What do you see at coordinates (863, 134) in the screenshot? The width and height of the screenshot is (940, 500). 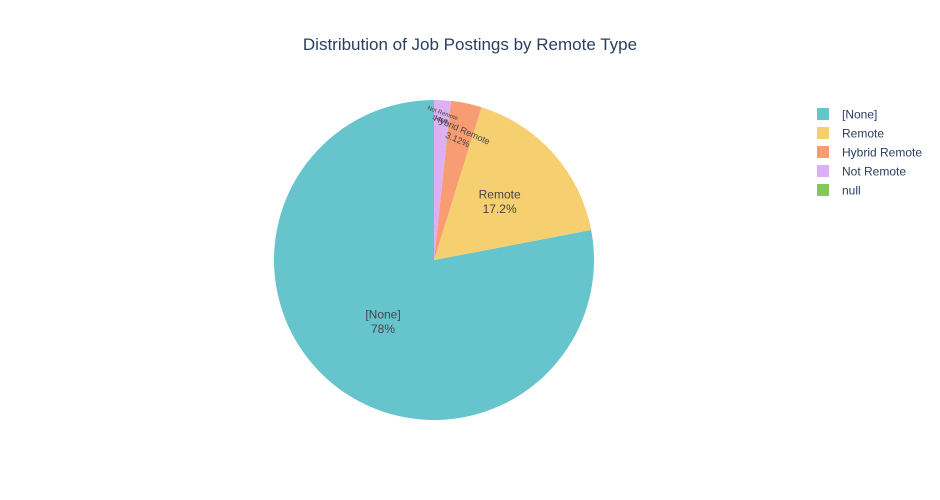 I see `legend-label-remote: Remote` at bounding box center [863, 134].